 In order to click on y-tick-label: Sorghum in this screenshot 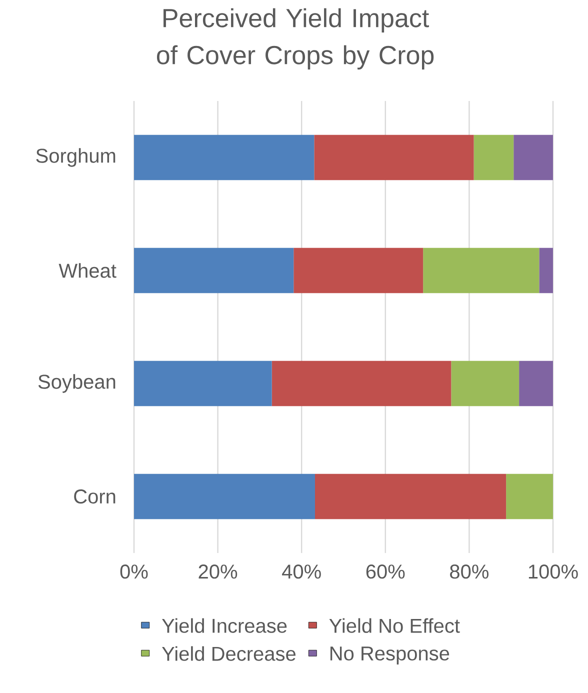, I will do `click(76, 157)`.